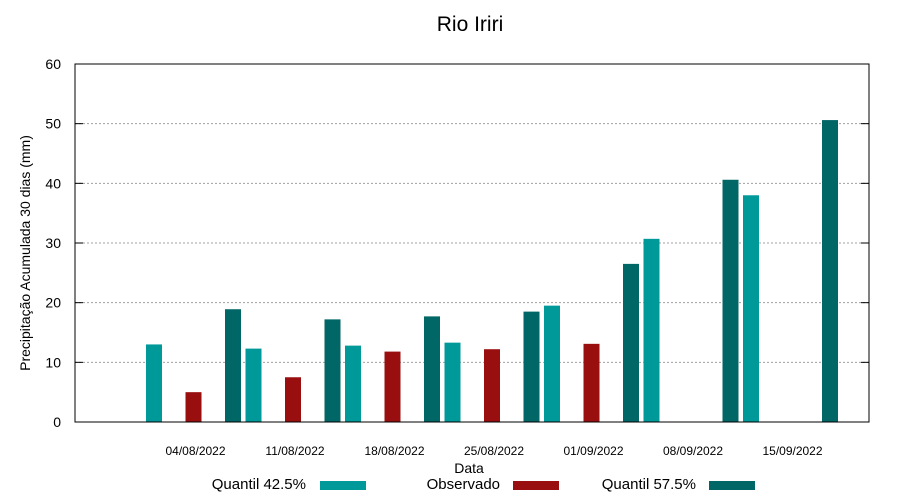 The image size is (900, 500). I want to click on y-tick-label: 50, so click(53, 124).